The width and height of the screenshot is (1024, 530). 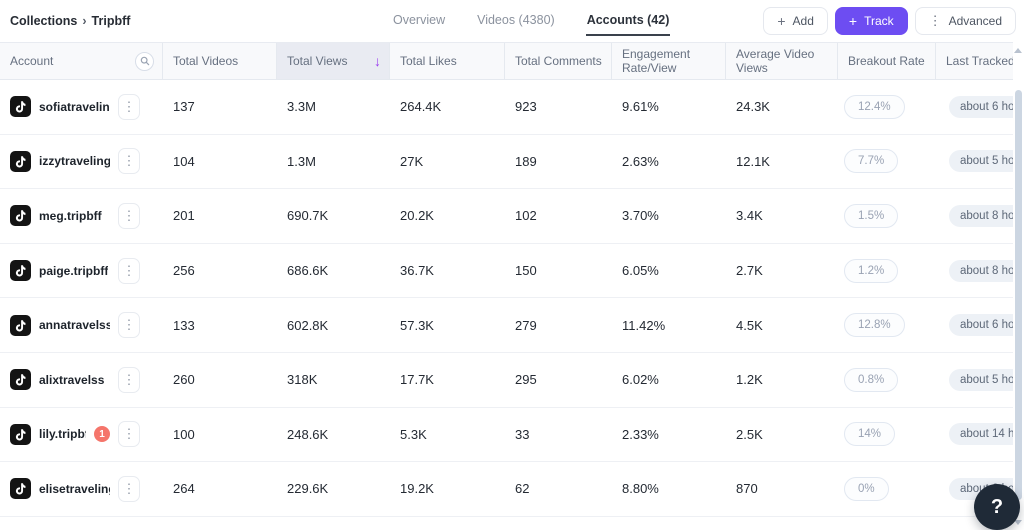 I want to click on column-label: Total Views, so click(x=317, y=60).